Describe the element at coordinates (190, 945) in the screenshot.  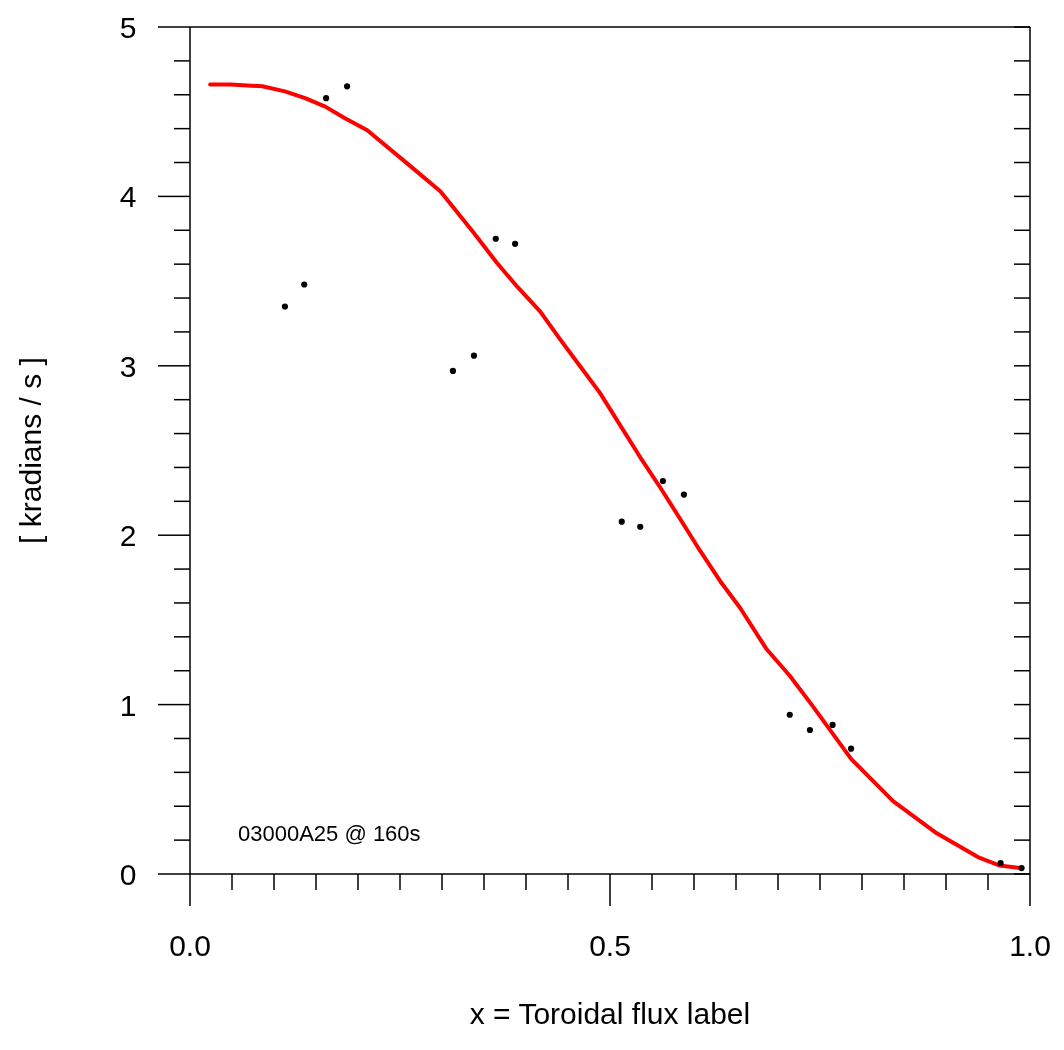
I see `x-tick-label: 0.0` at that location.